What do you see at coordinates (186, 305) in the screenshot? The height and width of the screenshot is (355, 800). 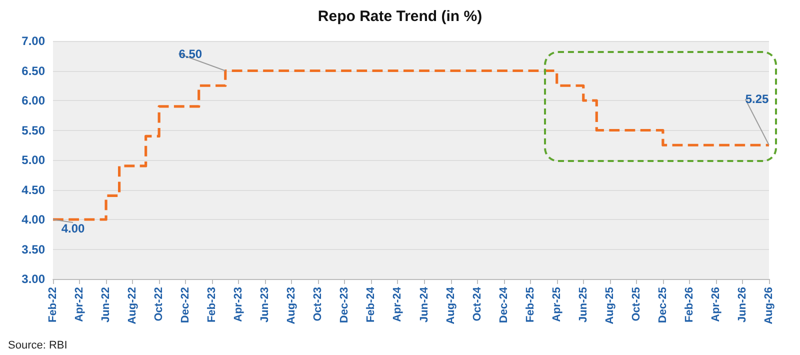 I see `x-tick-label: Dec-22` at bounding box center [186, 305].